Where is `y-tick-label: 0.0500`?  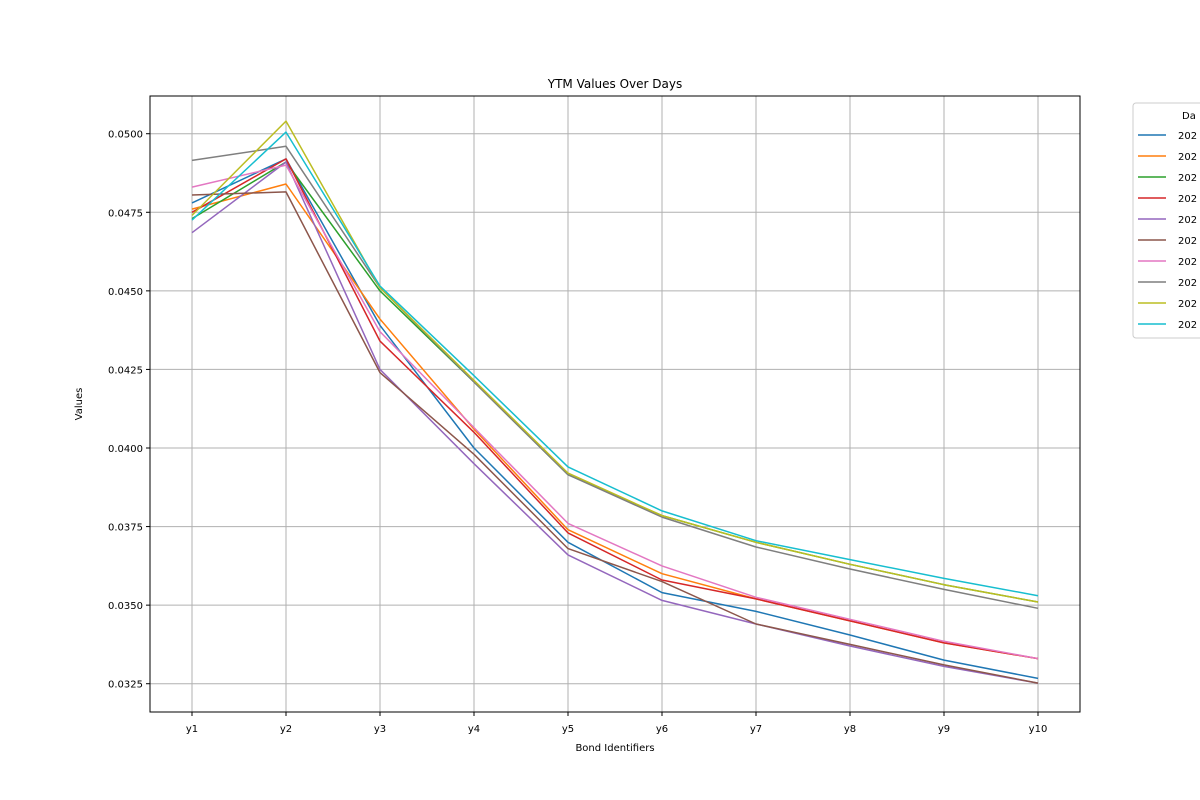
y-tick-label: 0.0500 is located at coordinates (125, 135).